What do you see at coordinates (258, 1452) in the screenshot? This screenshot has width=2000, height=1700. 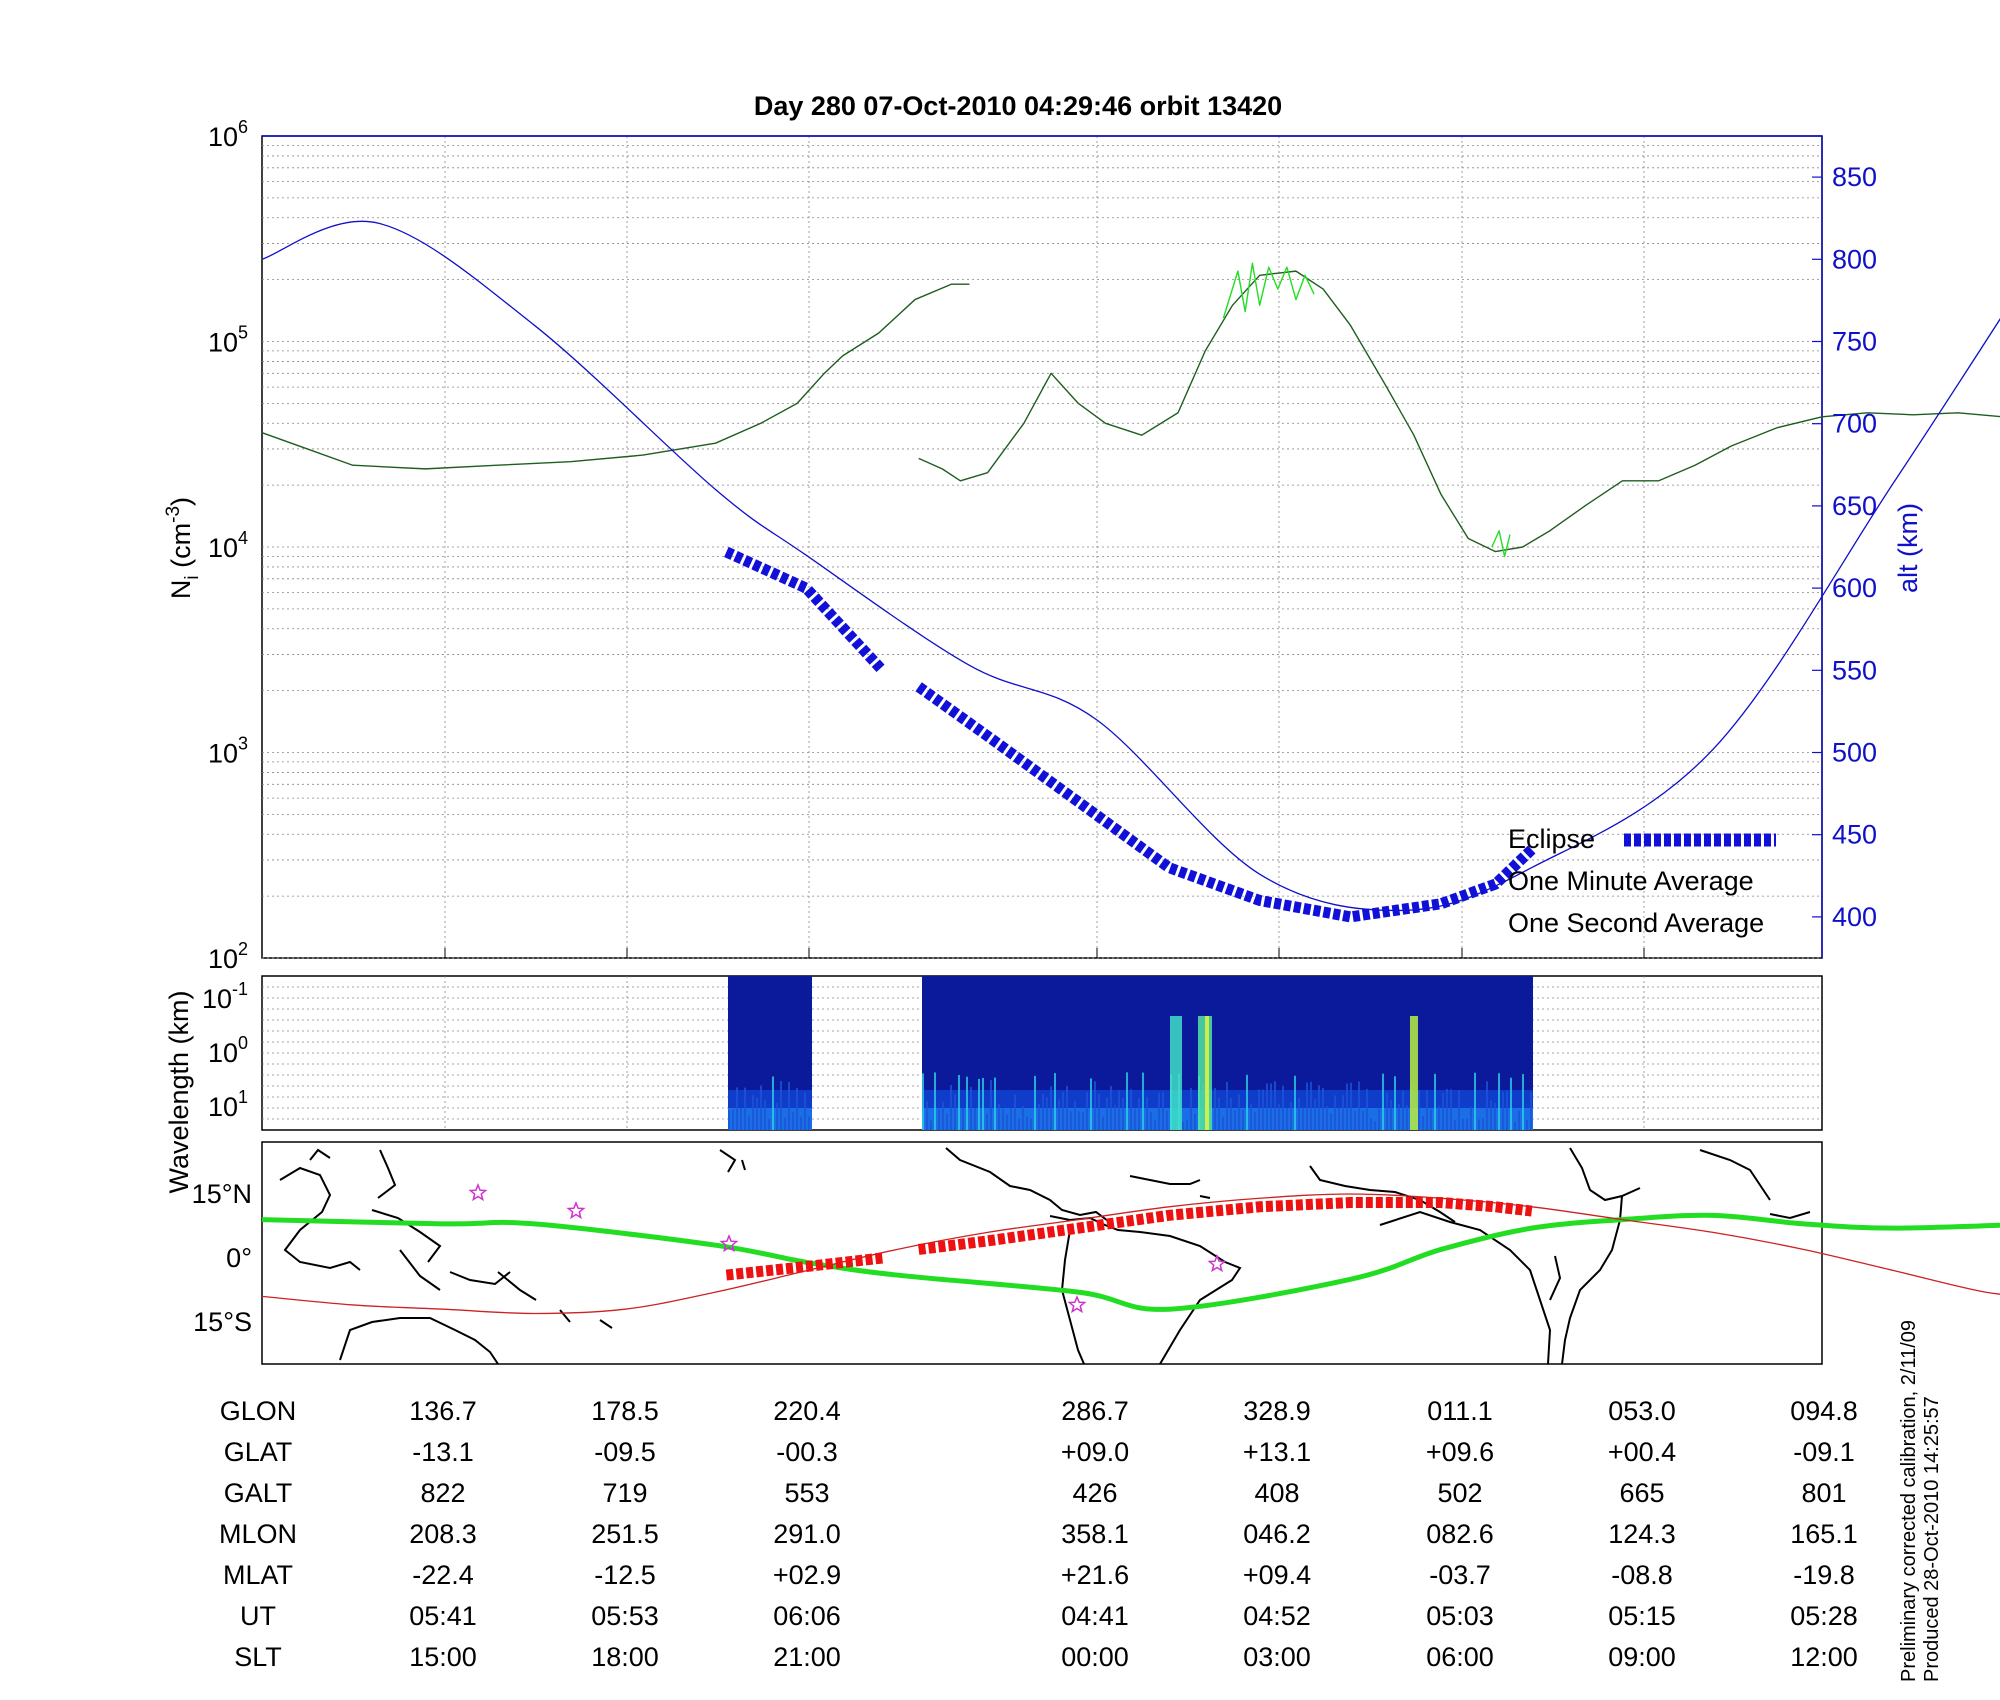 I see `table-row-label: GLAT` at bounding box center [258, 1452].